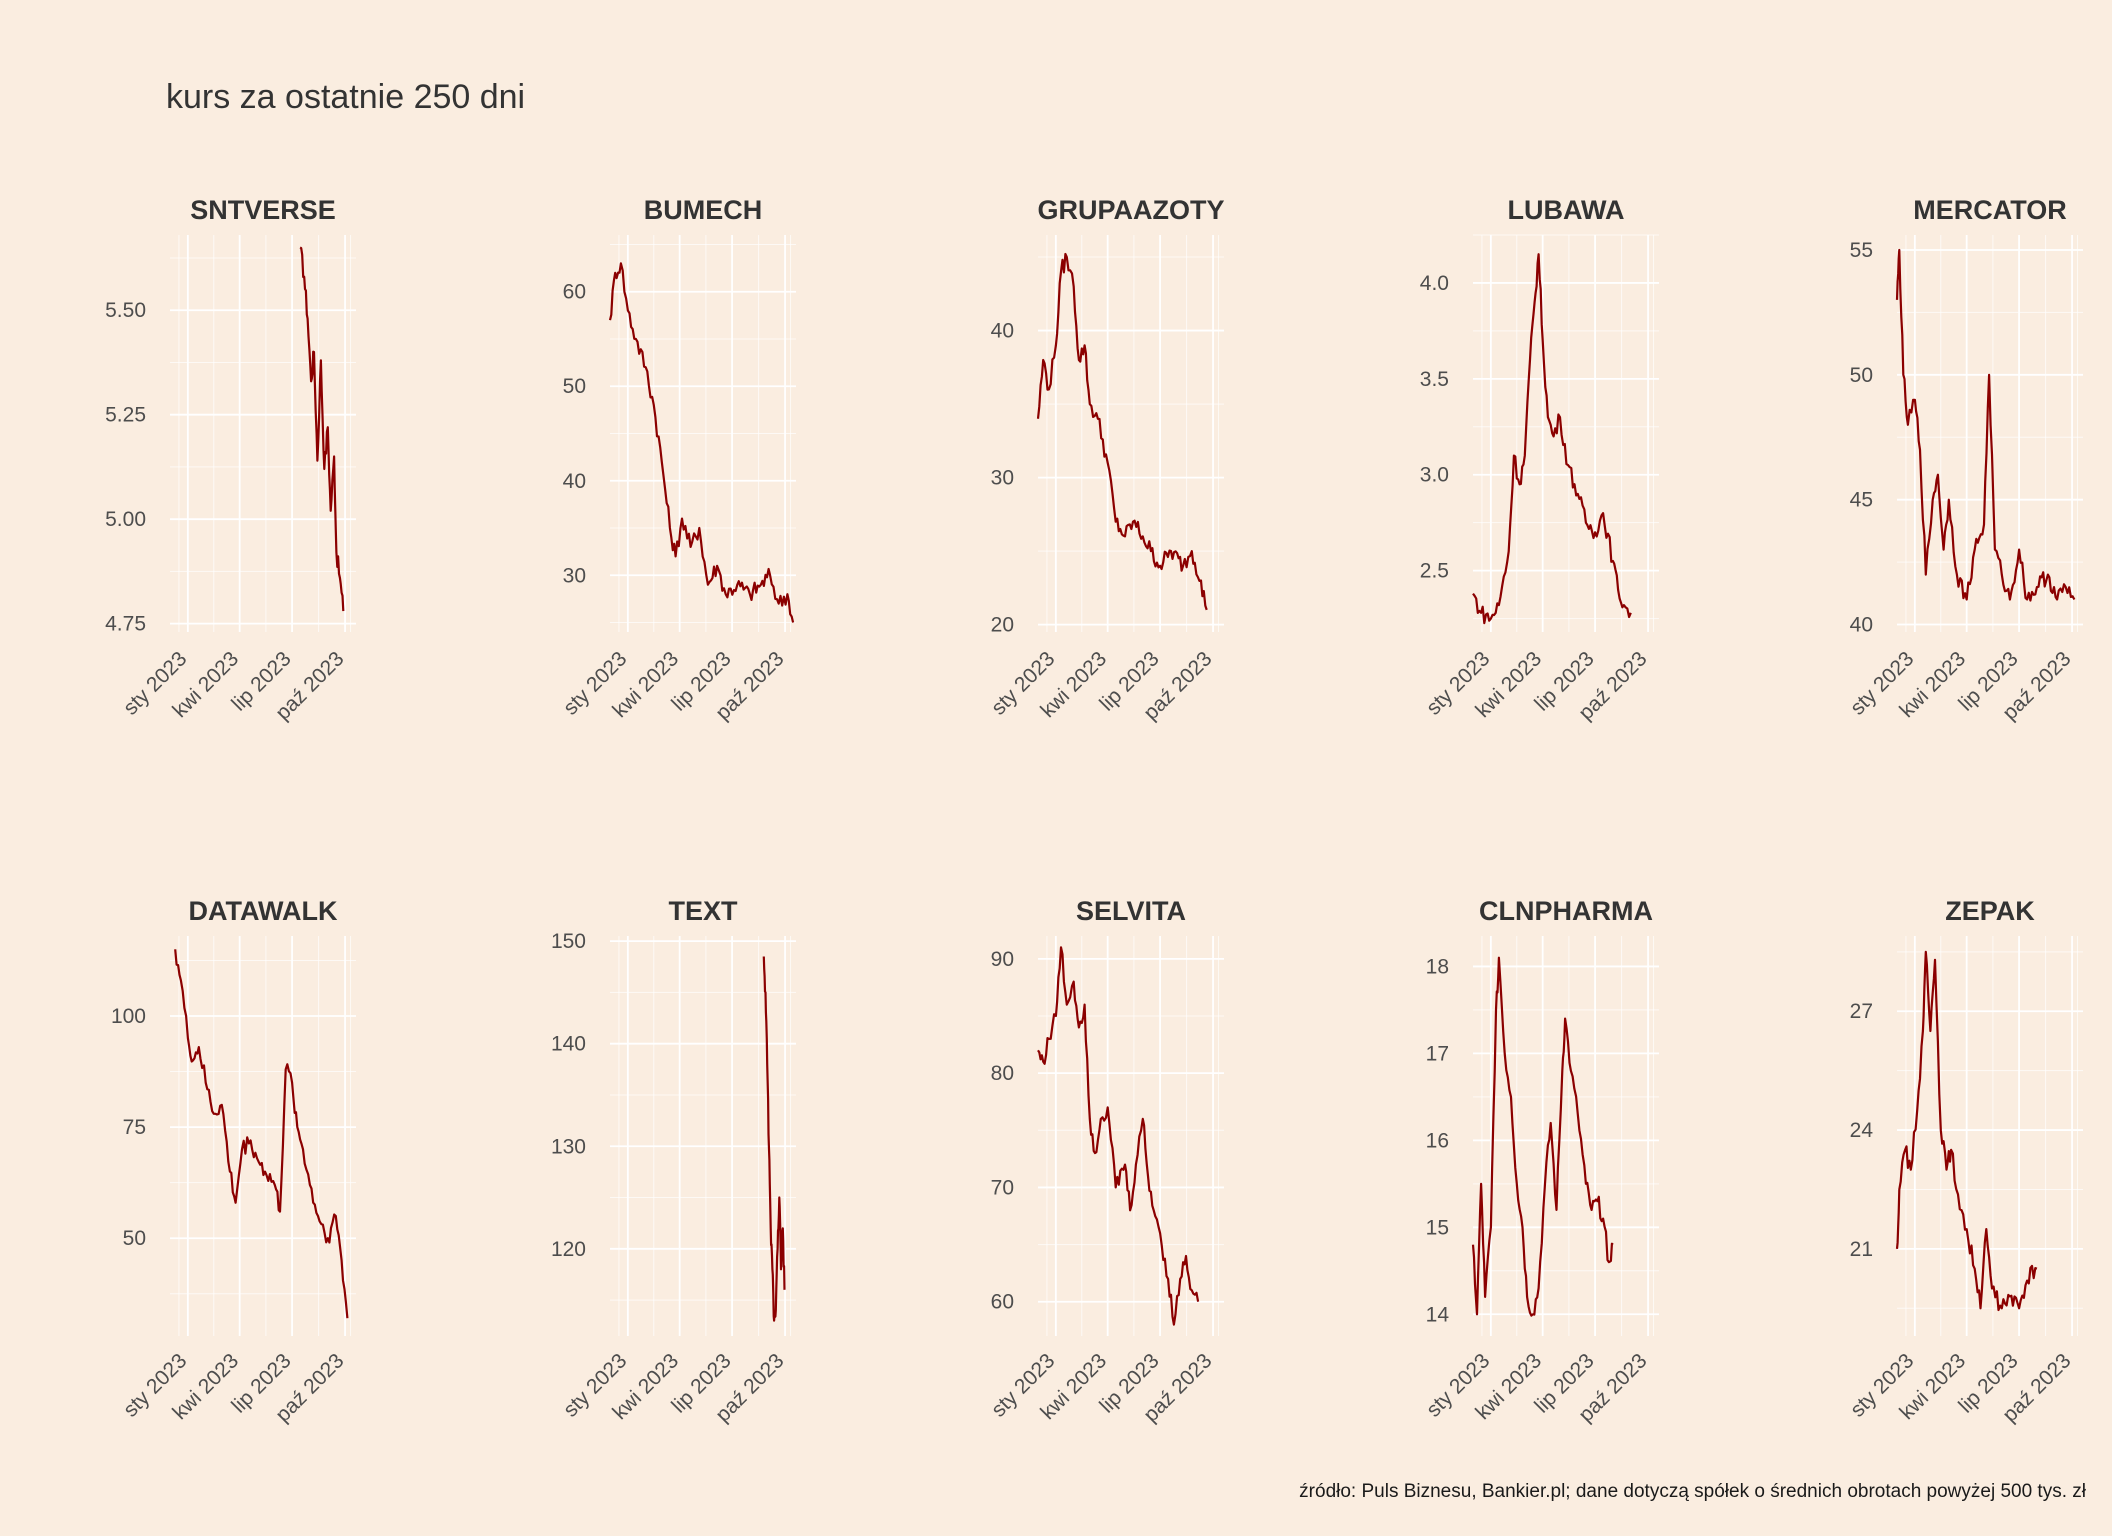 The image size is (2112, 1536). Describe the element at coordinates (128, 1016) in the screenshot. I see `y-tick-label: 100` at that location.